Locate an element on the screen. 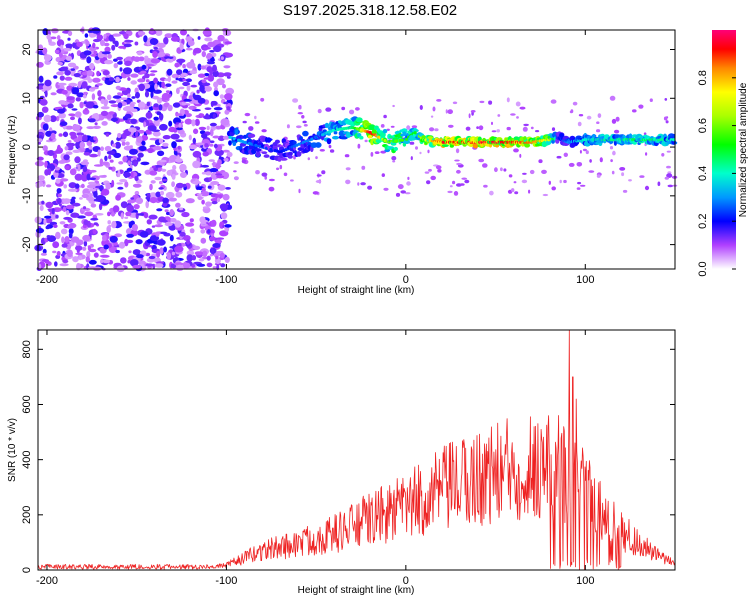 The height and width of the screenshot is (600, 750). snr-x-tick-label: -100 is located at coordinates (226, 581).